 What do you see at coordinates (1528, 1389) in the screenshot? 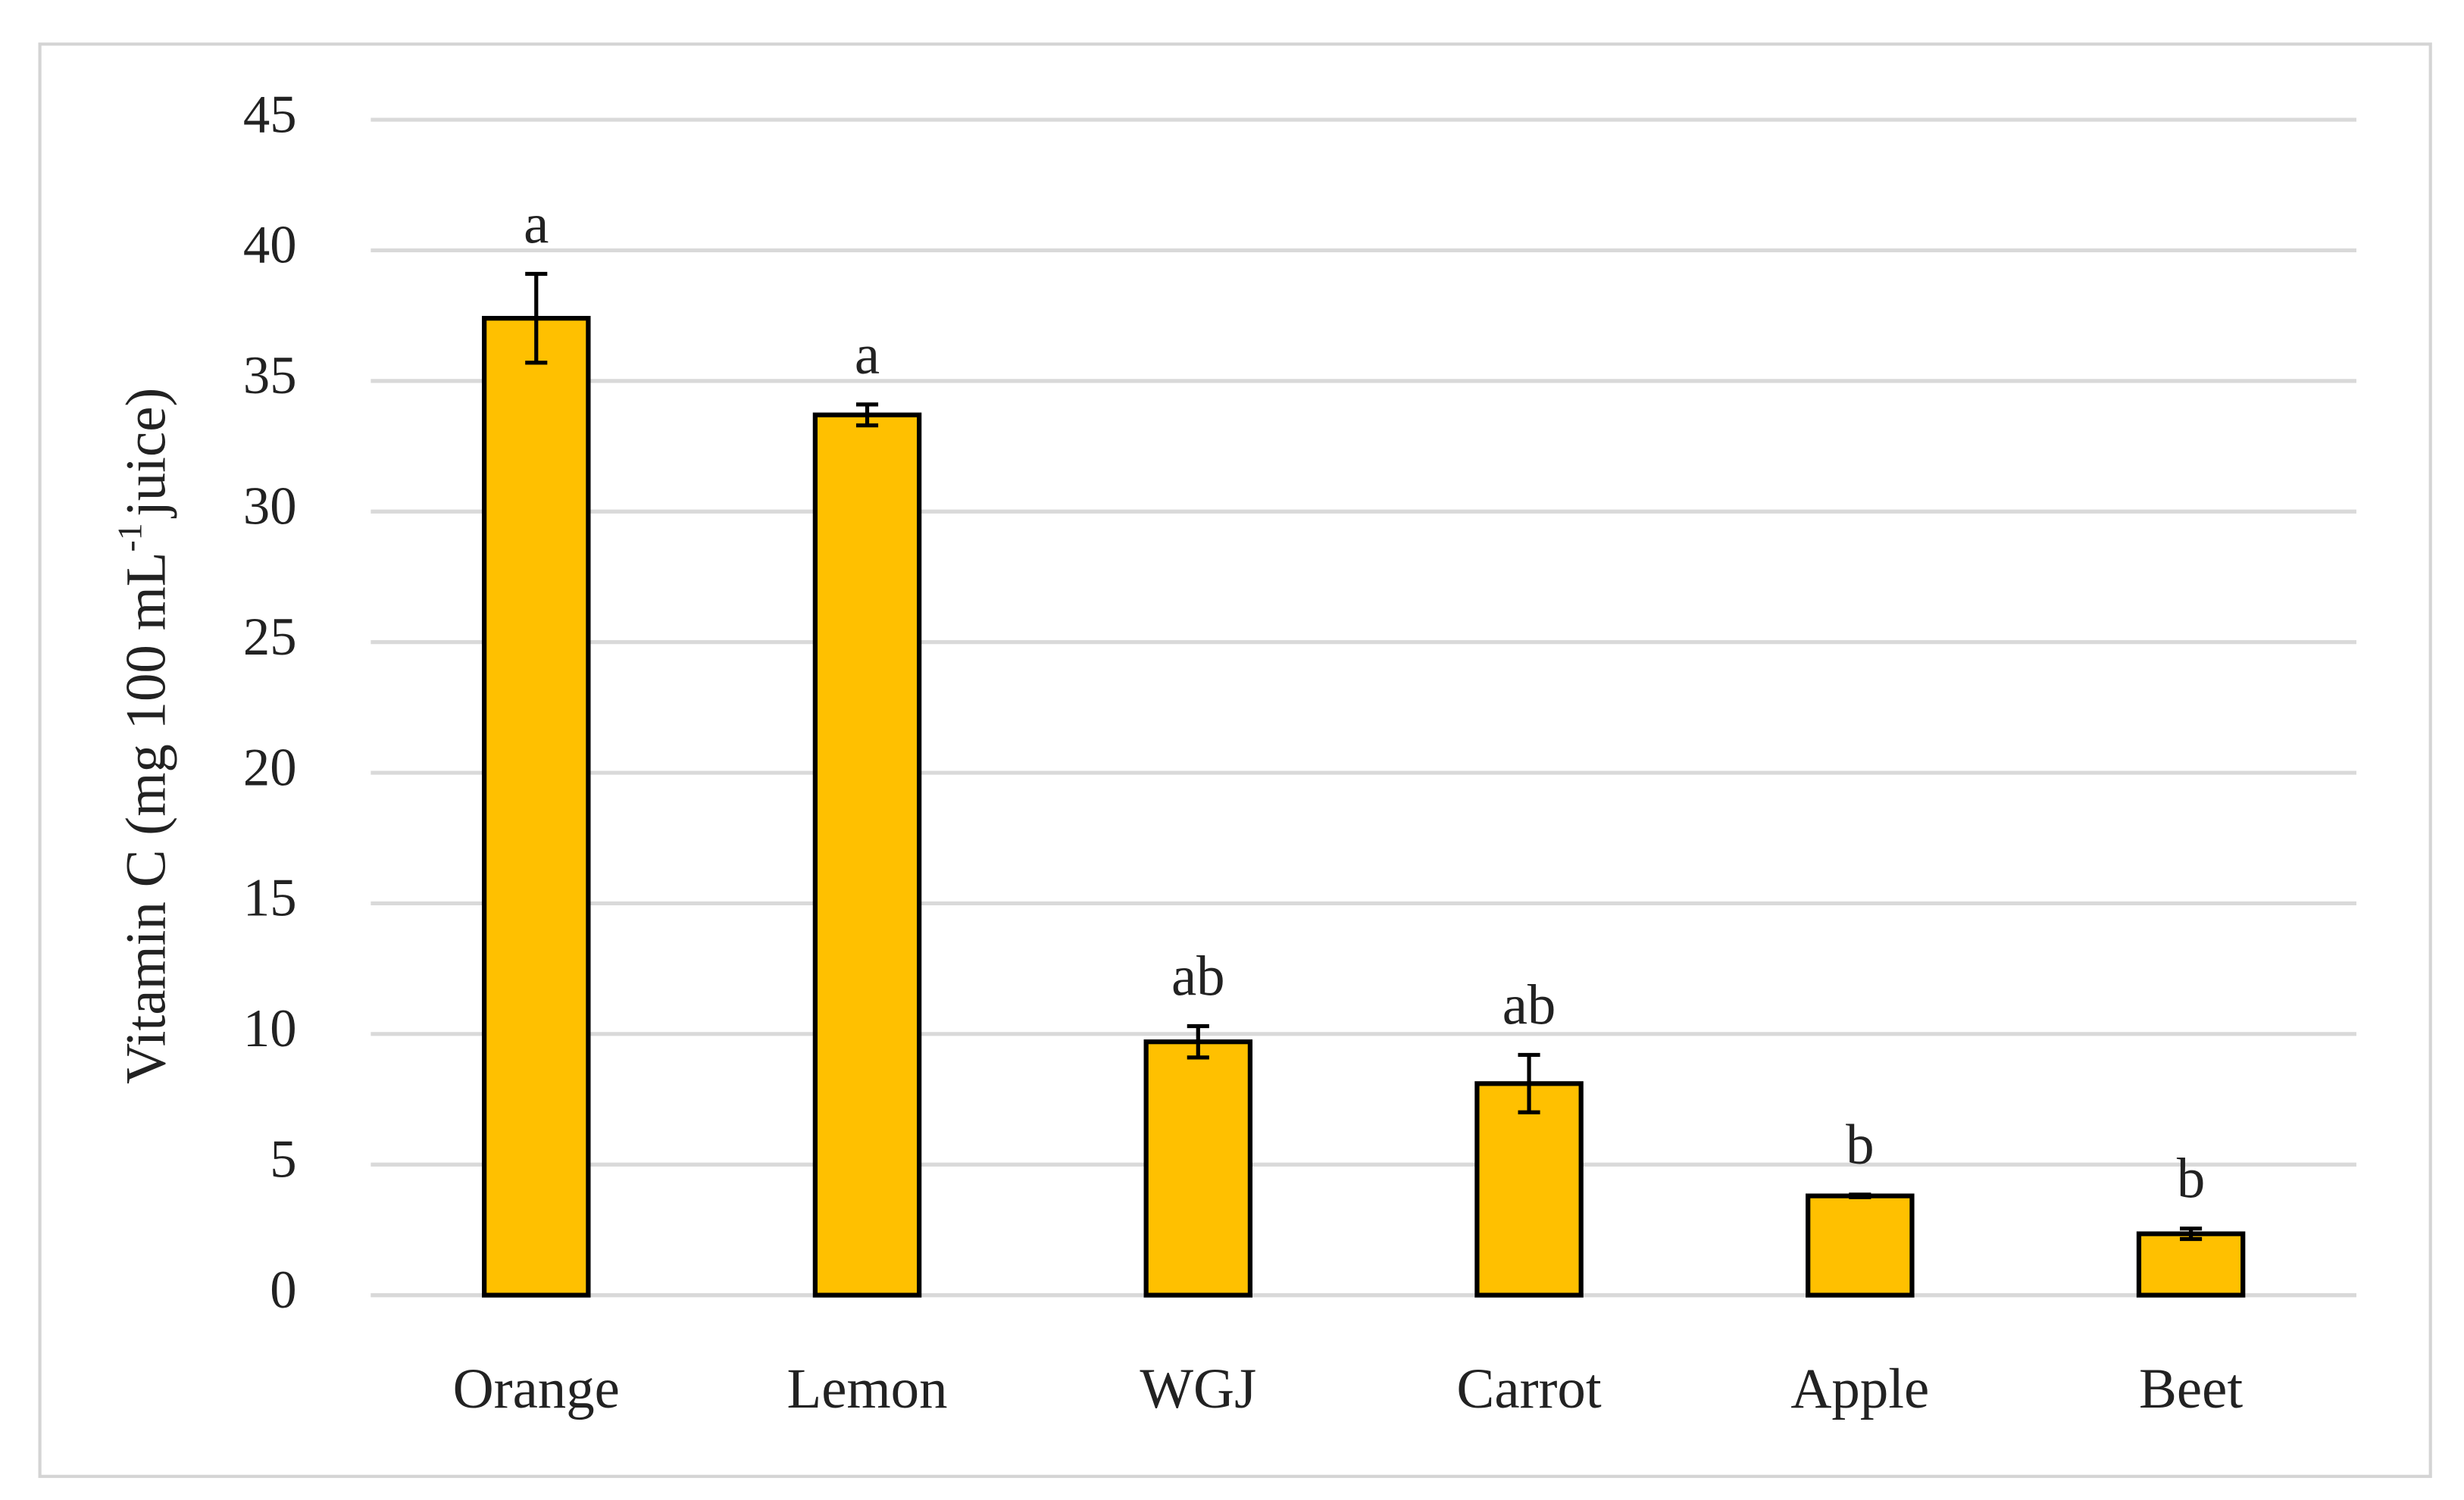
I see `x-tick-label: Carrot` at bounding box center [1528, 1389].